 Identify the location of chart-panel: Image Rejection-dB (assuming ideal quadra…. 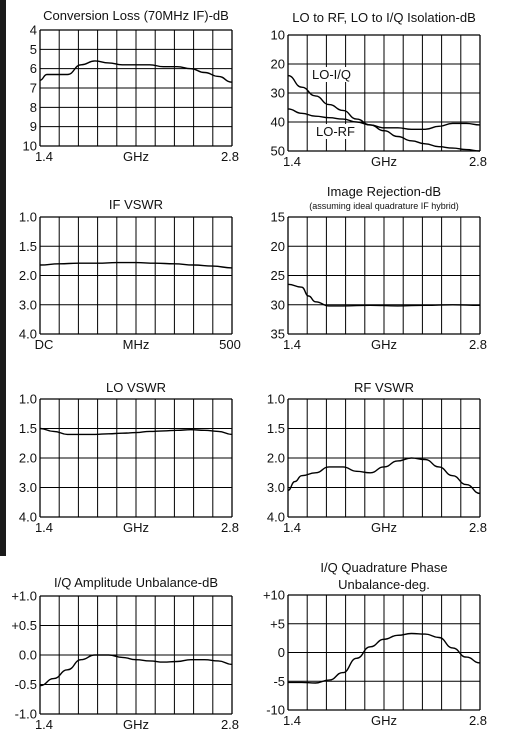
(379, 268).